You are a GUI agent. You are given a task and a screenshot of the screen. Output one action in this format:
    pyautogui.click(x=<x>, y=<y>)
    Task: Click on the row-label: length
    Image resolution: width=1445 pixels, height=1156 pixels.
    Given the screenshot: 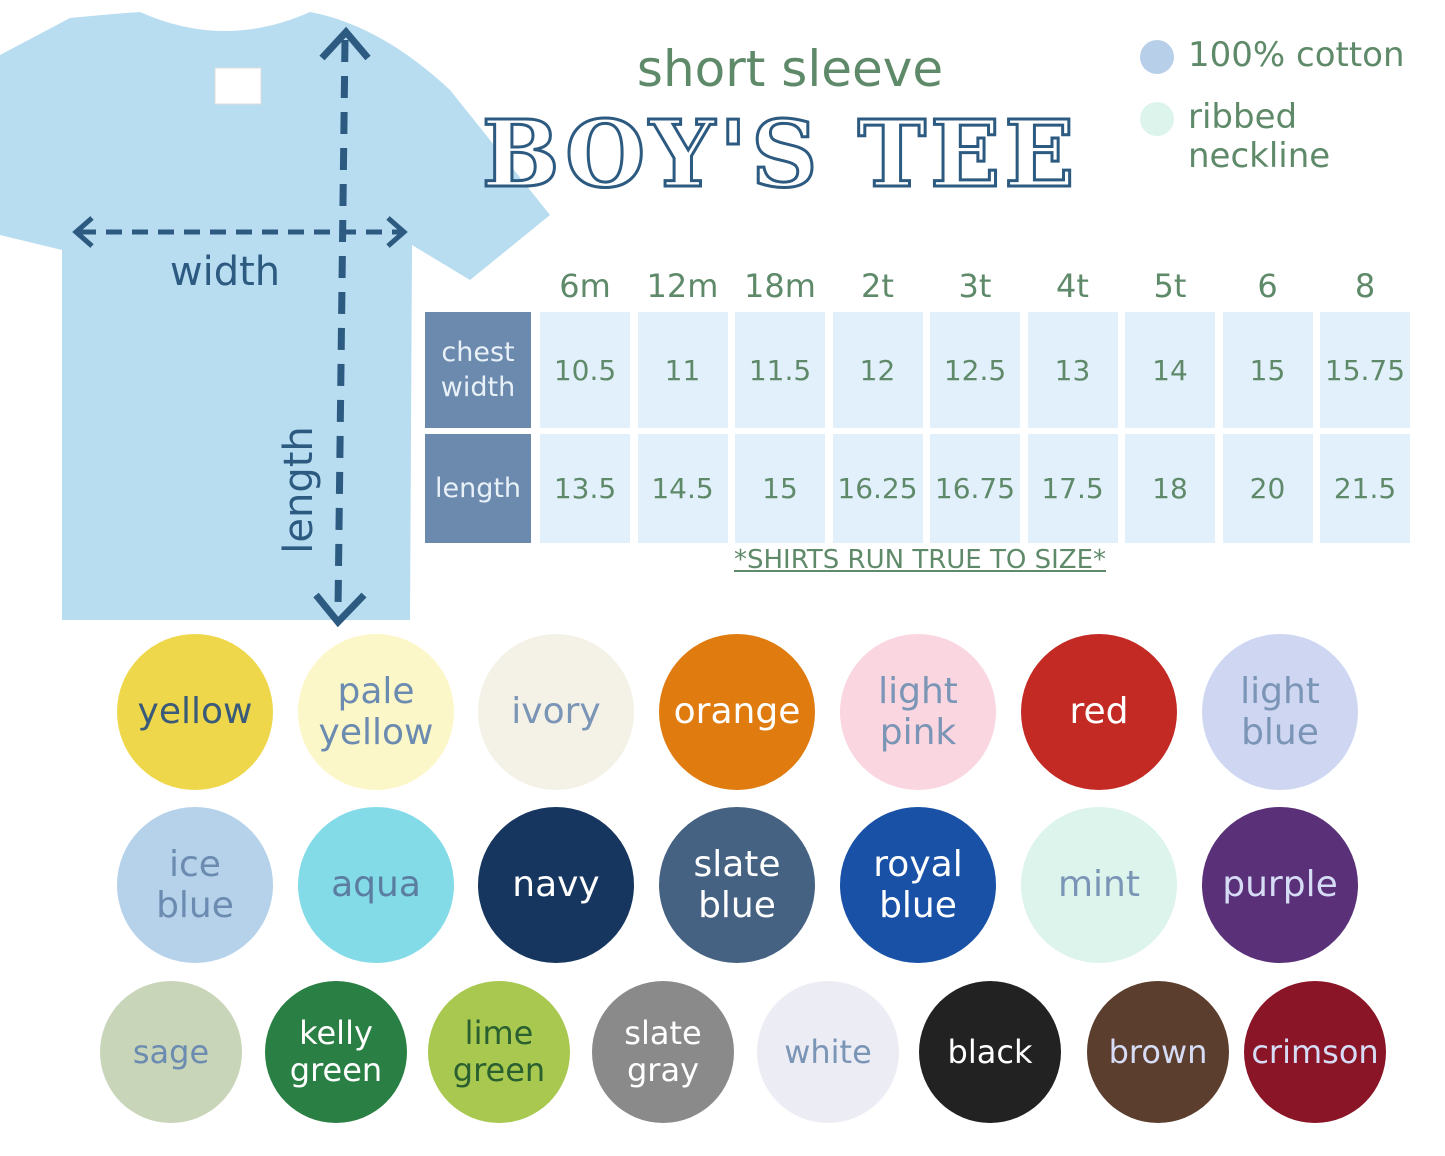 What is the action you would take?
    pyautogui.click(x=478, y=488)
    